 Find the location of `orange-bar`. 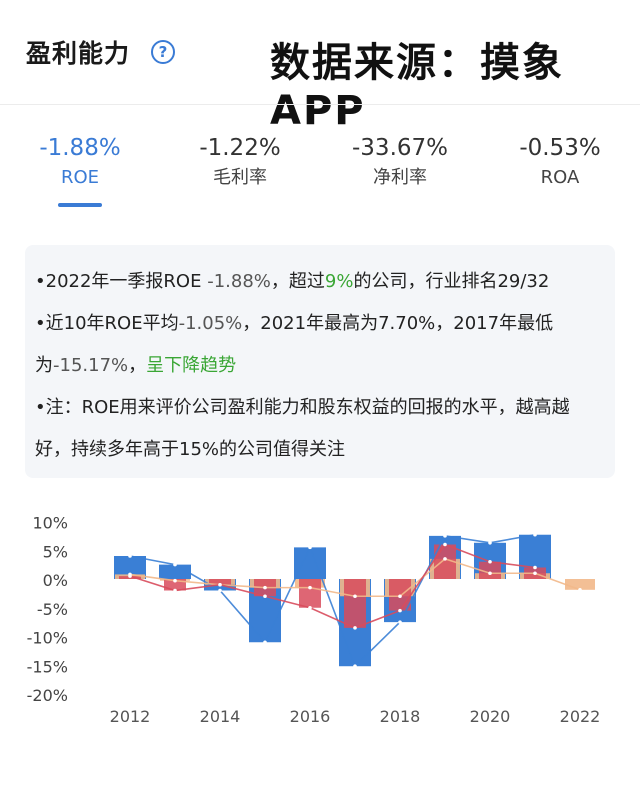

orange-bar is located at coordinates (580, 584).